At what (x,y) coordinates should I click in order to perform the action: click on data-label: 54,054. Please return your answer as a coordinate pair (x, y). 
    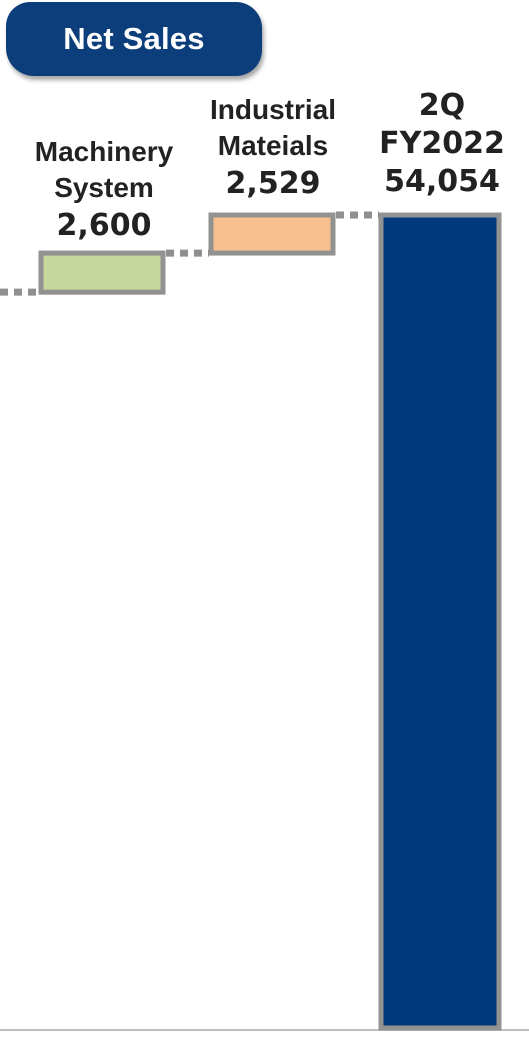
    Looking at the image, I should click on (442, 181).